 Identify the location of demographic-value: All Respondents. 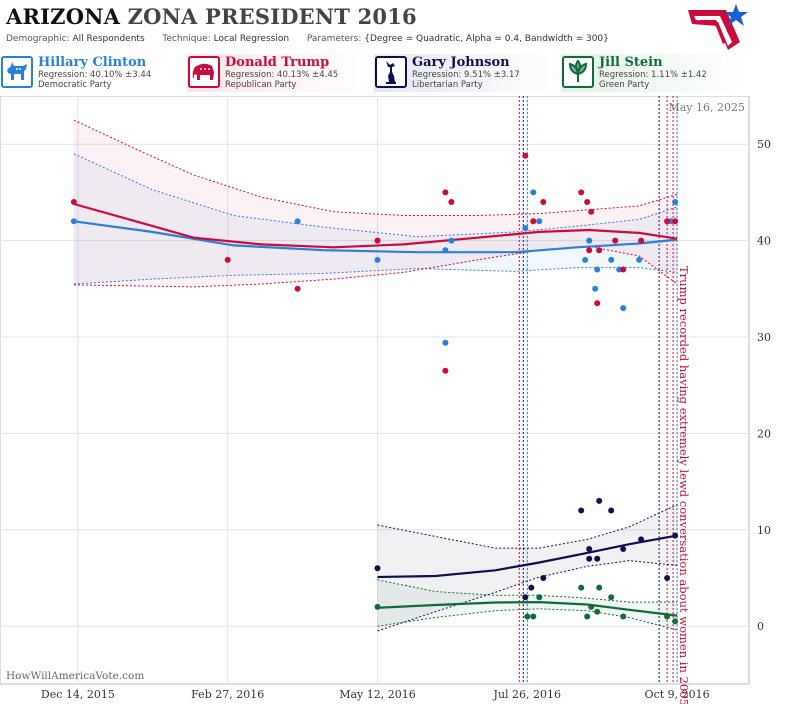
(108, 39).